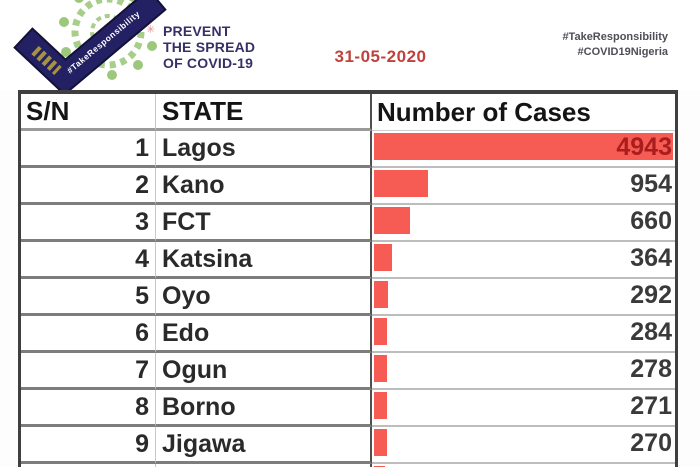  I want to click on report-date: 31-05-2020, so click(380, 56).